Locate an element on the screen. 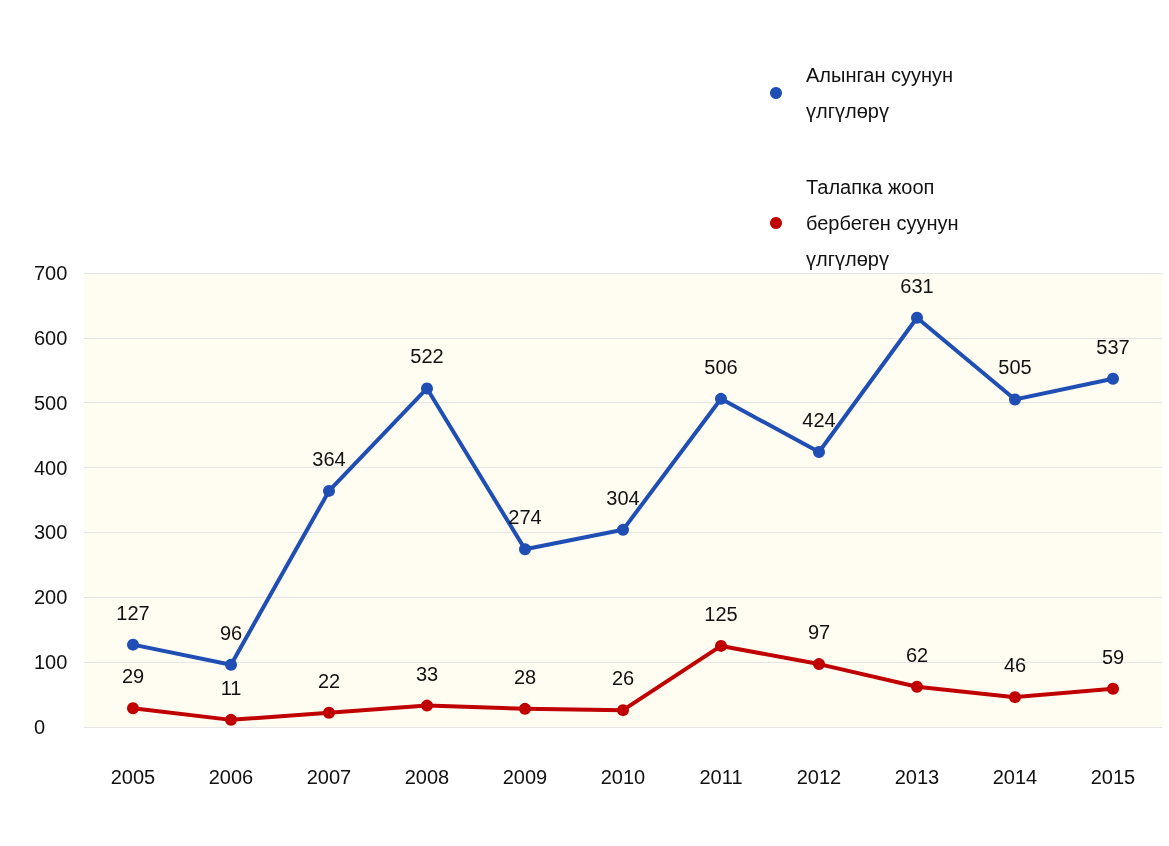 This screenshot has width=1169, height=846. data-label: 537 is located at coordinates (1113, 346).